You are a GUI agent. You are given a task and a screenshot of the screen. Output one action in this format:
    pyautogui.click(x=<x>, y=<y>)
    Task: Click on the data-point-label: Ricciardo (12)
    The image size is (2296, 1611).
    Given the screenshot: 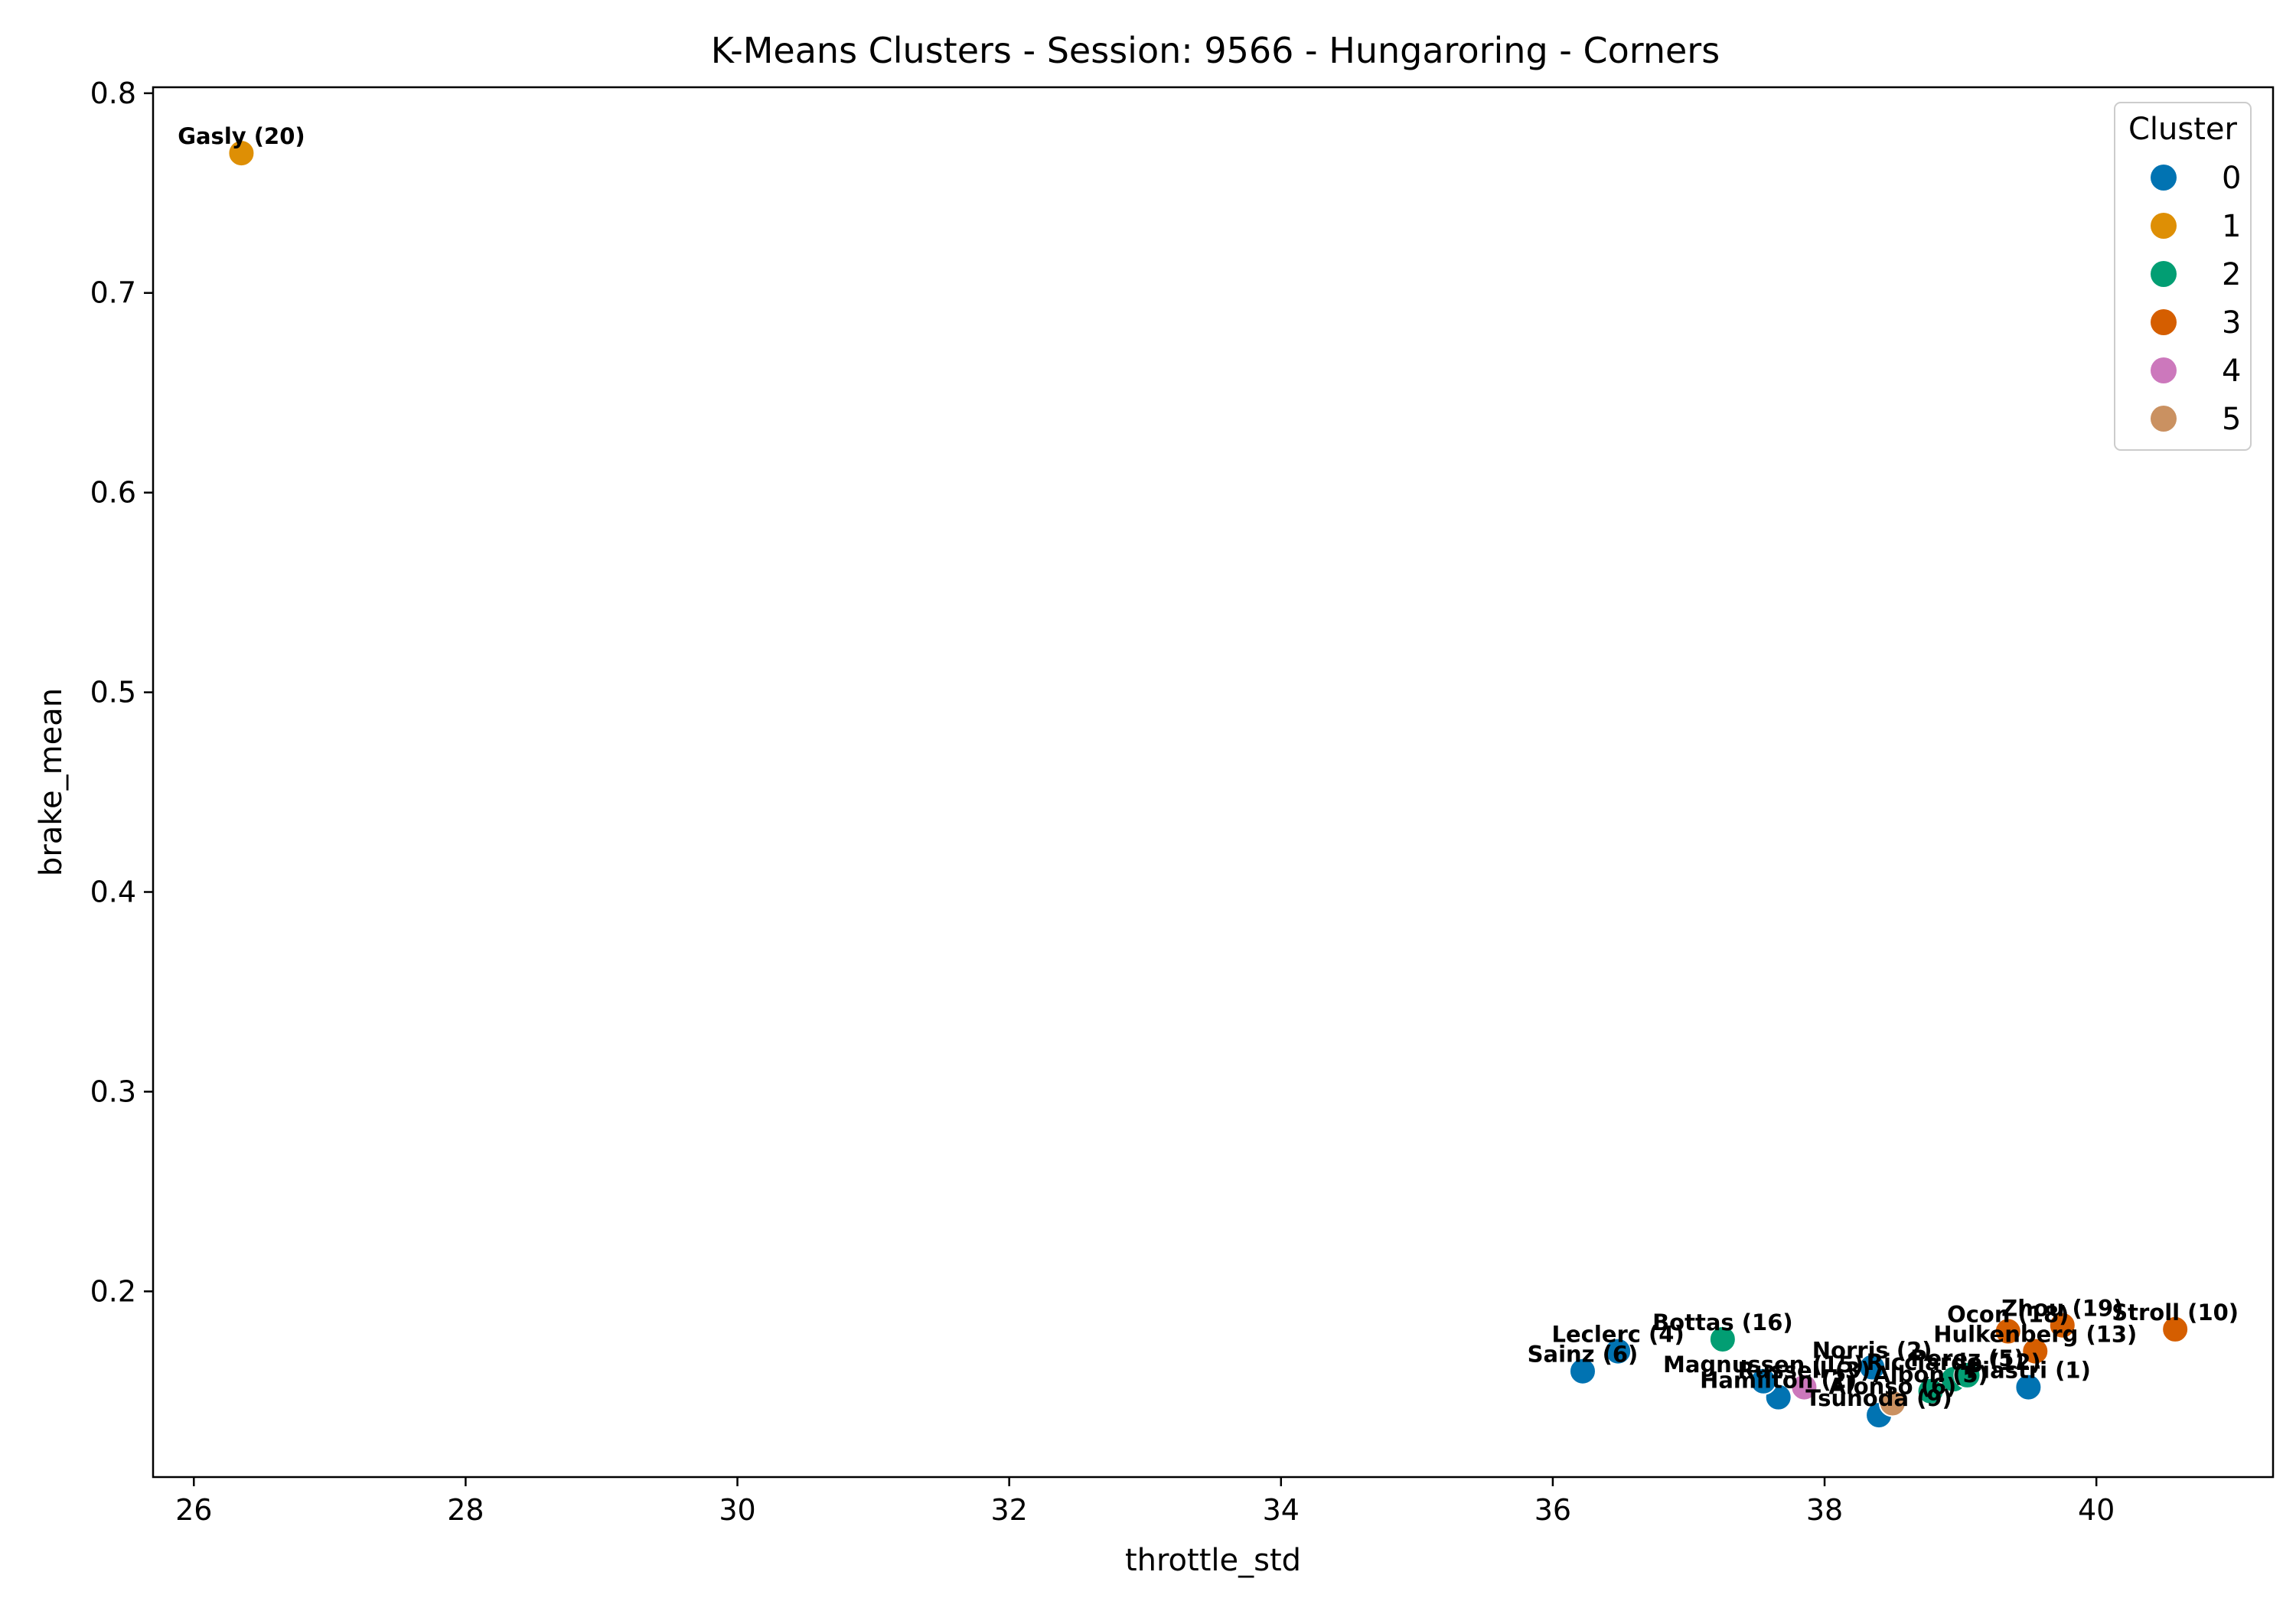 What is the action you would take?
    pyautogui.click(x=1954, y=1362)
    